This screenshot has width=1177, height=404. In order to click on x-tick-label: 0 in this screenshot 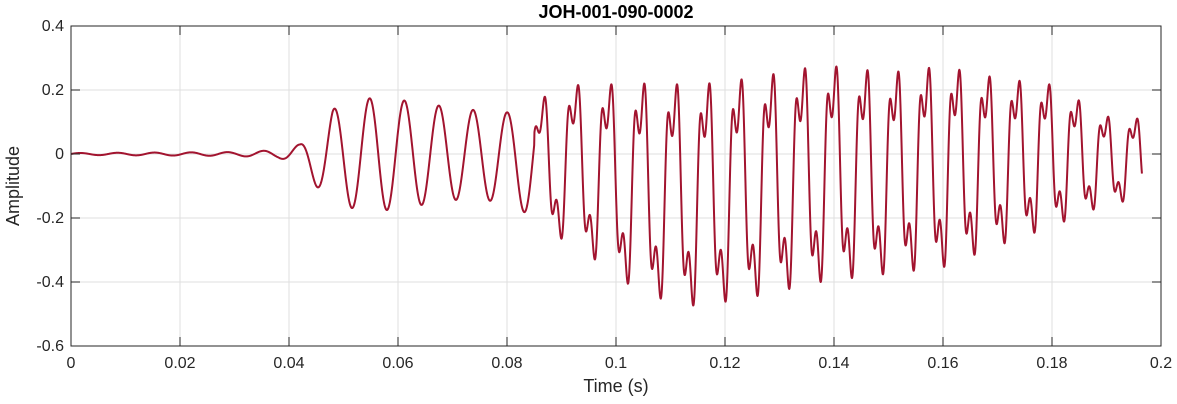, I will do `click(71, 363)`.